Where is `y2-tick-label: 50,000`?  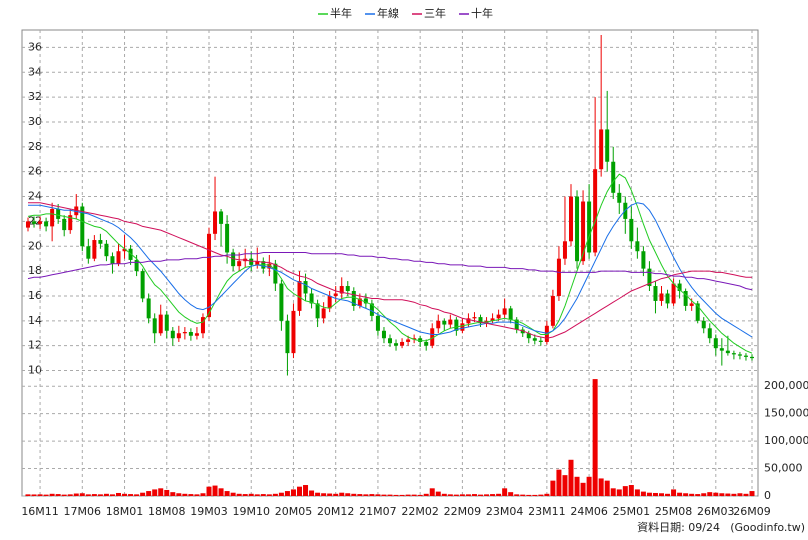
y2-tick-label: 50,000 is located at coordinates (783, 468).